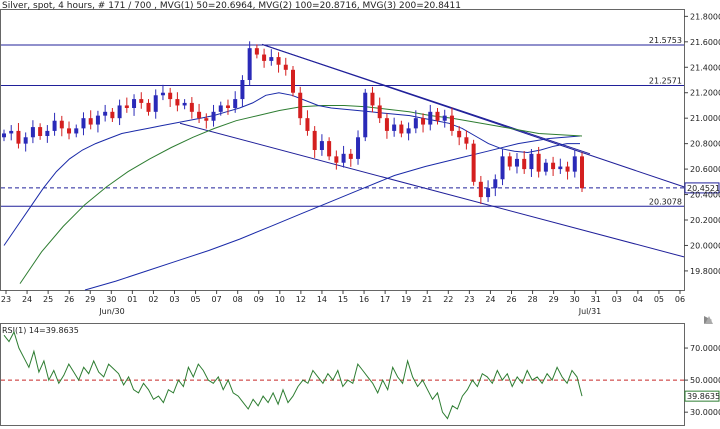 This screenshot has width=720, height=429. What do you see at coordinates (343, 299) in the screenshot?
I see `x-tick-label: 15` at bounding box center [343, 299].